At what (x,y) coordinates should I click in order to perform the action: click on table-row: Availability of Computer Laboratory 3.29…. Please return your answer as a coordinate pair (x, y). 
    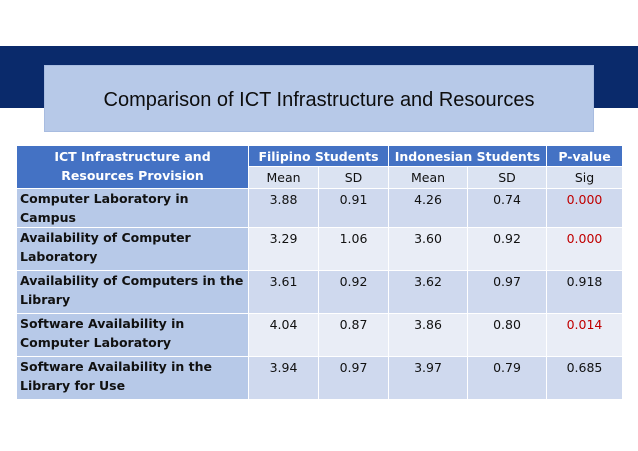
    Looking at the image, I should click on (319, 249).